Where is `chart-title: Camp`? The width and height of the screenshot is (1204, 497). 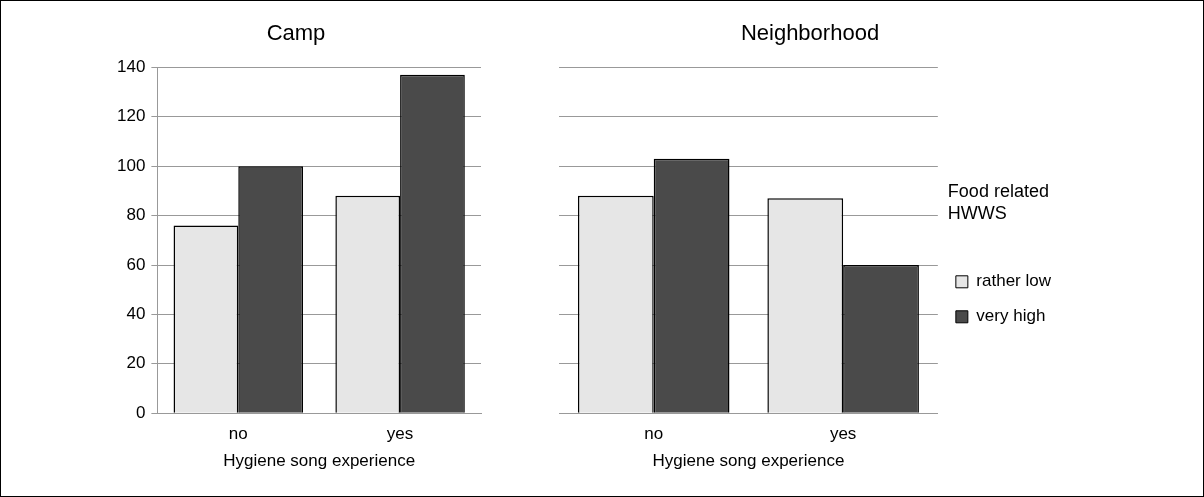
chart-title: Camp is located at coordinates (296, 33).